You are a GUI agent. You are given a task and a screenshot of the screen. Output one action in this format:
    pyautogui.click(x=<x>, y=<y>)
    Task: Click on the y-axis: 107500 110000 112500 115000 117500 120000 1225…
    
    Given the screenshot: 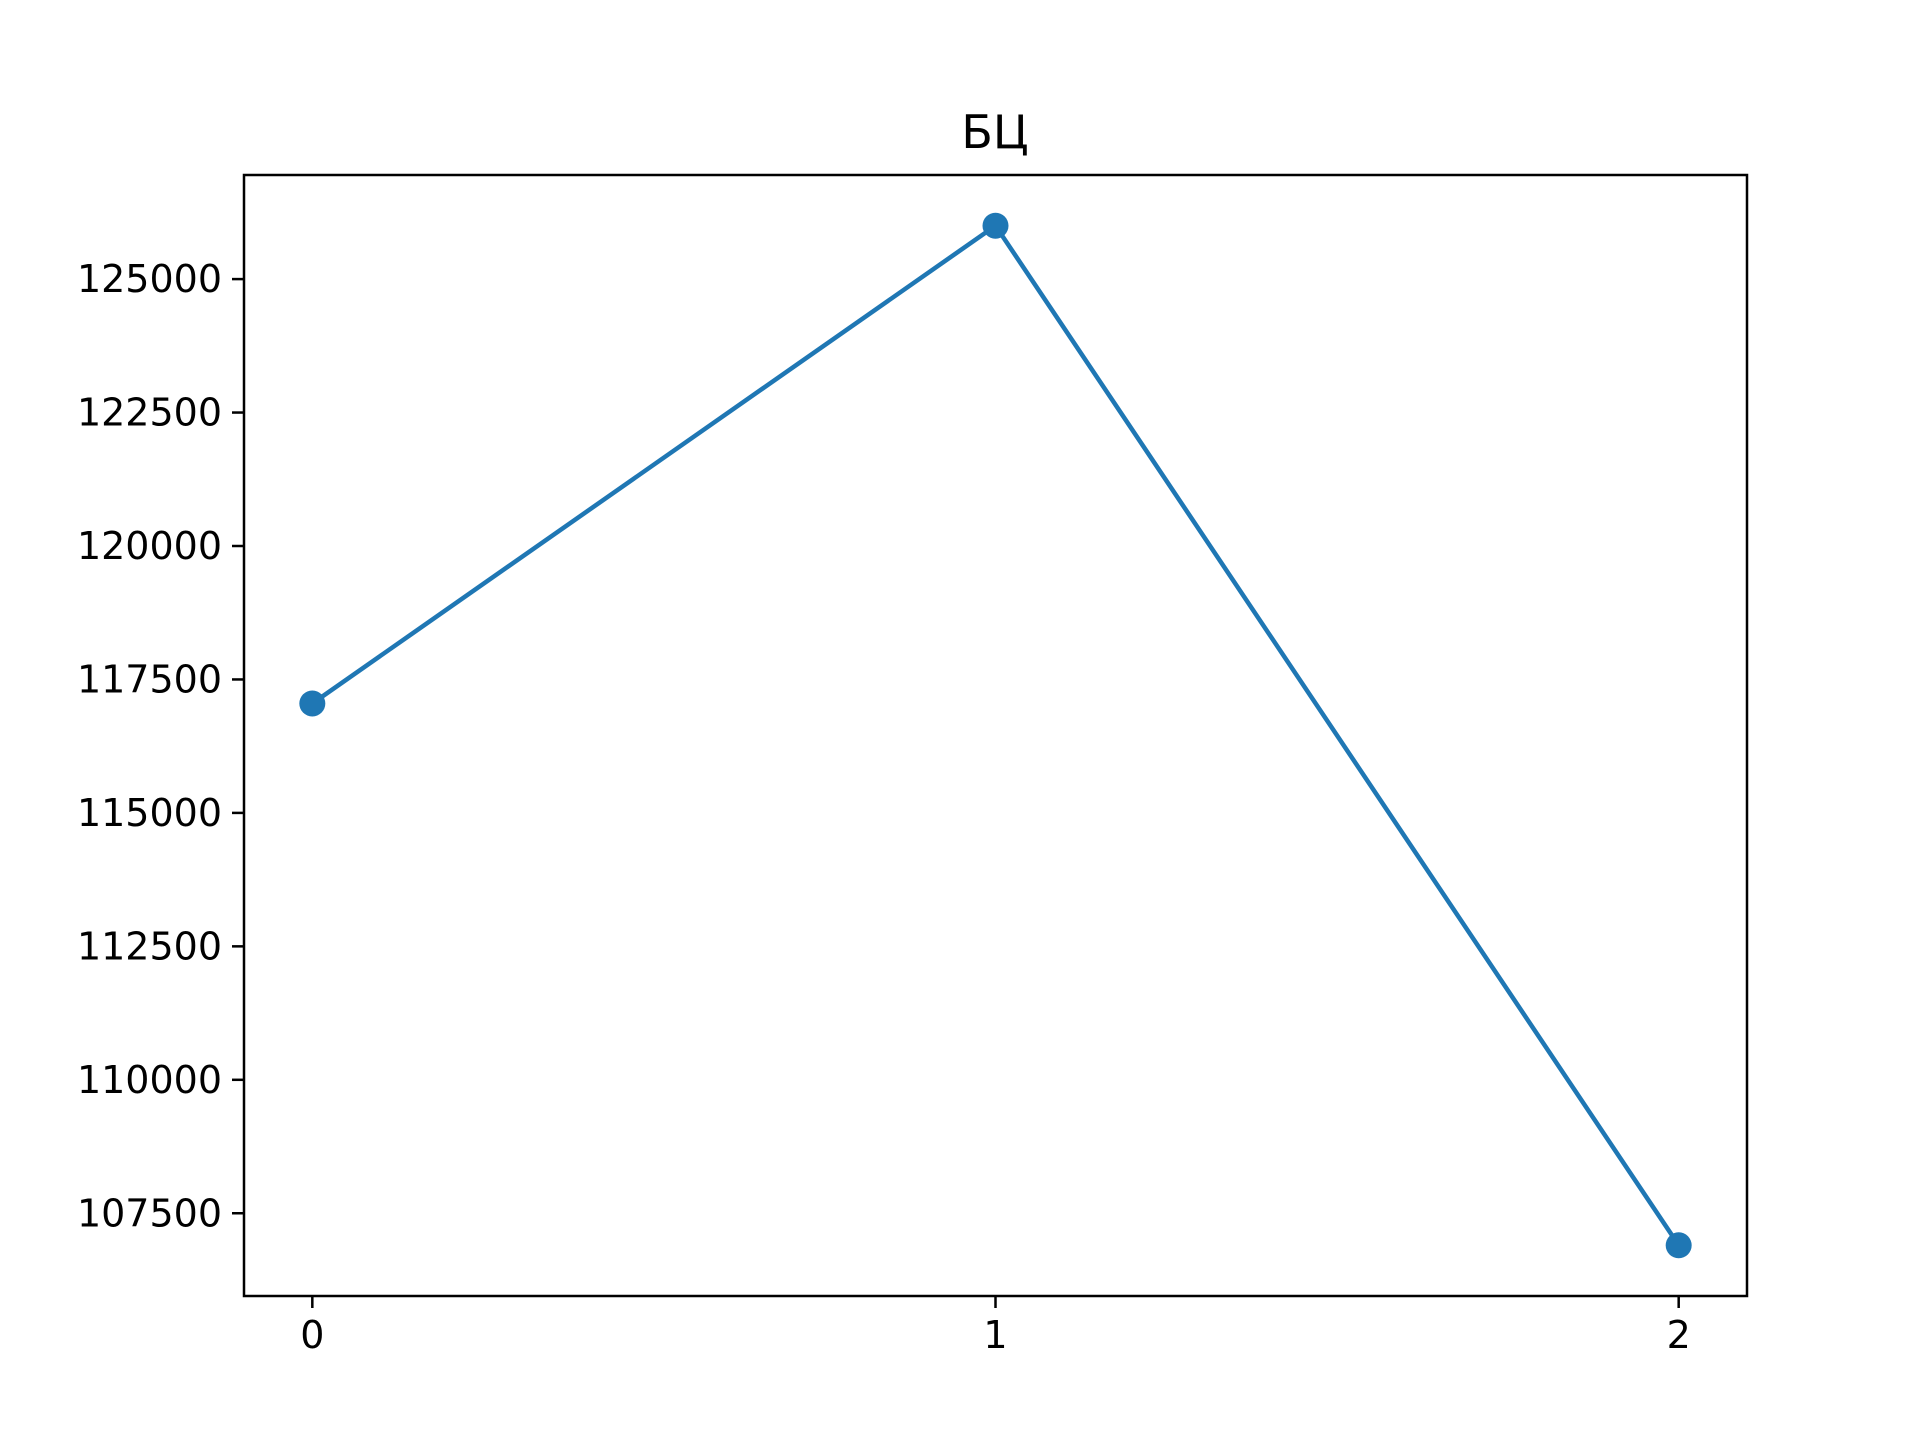 What is the action you would take?
    pyautogui.click(x=160, y=746)
    